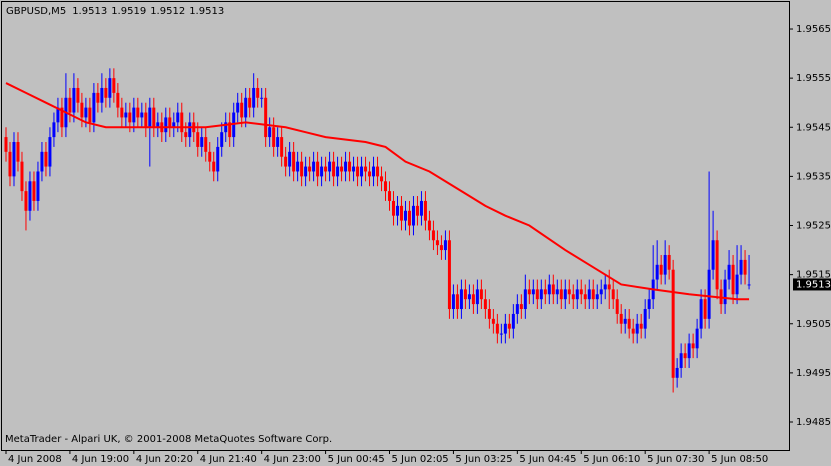 The image size is (831, 466). Describe the element at coordinates (813, 176) in the screenshot. I see `y-tick-label: 1.9535` at that location.